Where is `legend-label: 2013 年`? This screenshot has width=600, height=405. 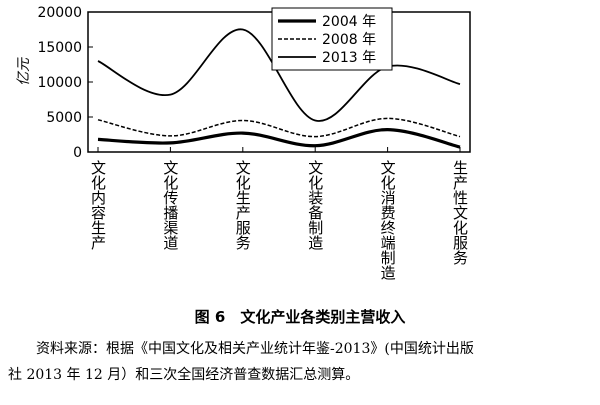 legend-label: 2013 年 is located at coordinates (349, 58).